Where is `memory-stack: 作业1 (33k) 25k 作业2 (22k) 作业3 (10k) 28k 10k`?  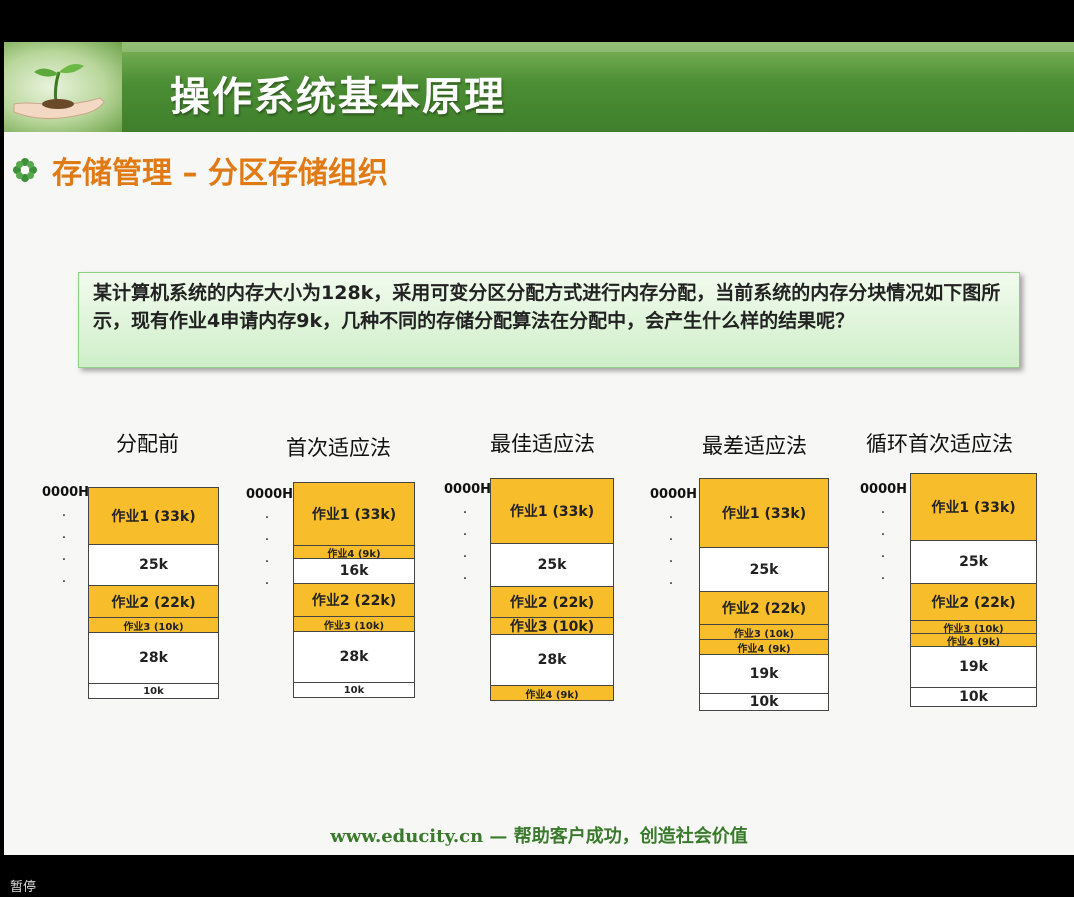
memory-stack: 作业1 (33k) 25k 作业2 (22k) 作业3 (10k) 28k 10k is located at coordinates (153, 593).